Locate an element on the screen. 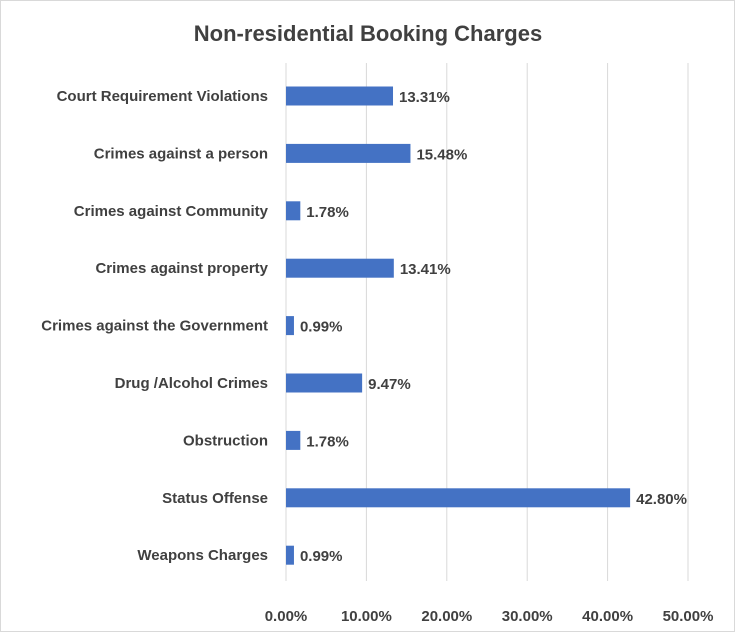 This screenshot has width=735, height=632. data-label: 9.47% is located at coordinates (389, 384).